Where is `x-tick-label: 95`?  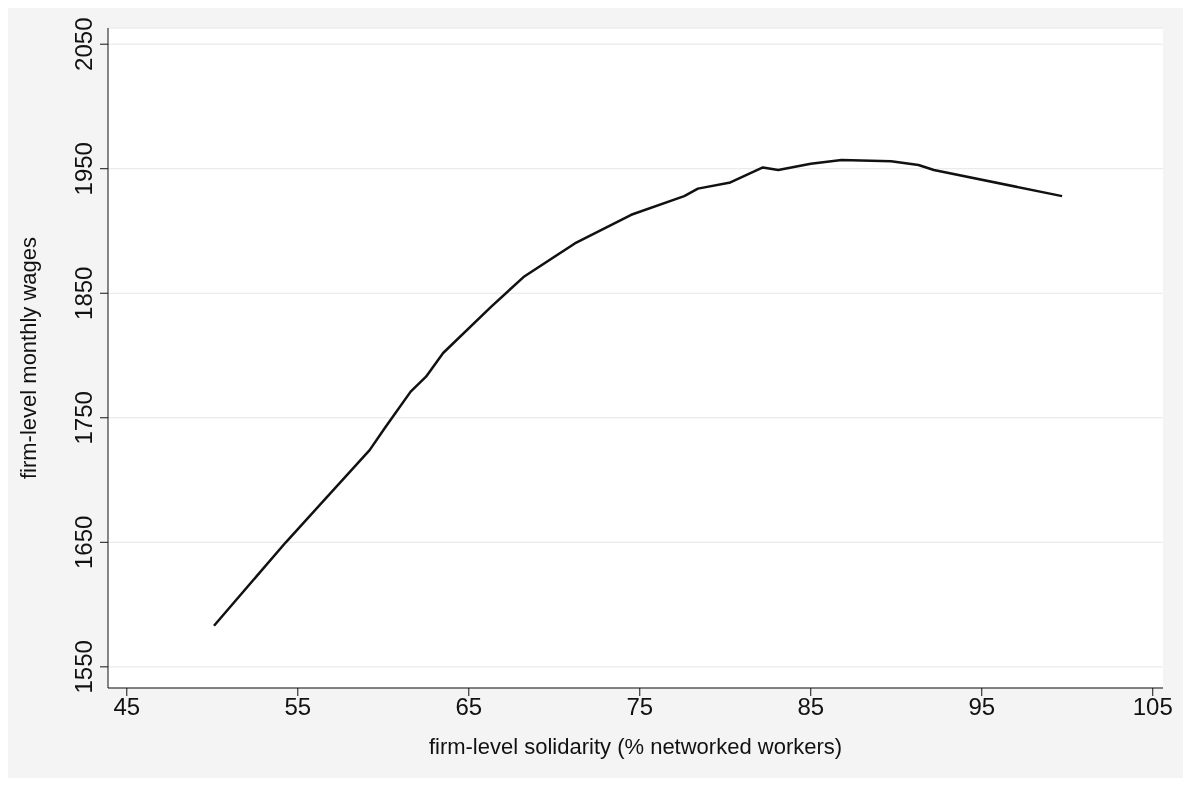
x-tick-label: 95 is located at coordinates (982, 707).